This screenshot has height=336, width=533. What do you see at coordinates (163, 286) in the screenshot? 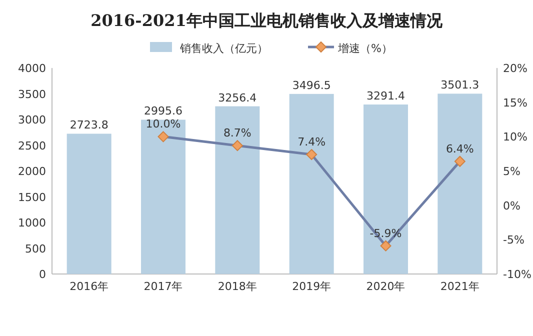
I see `x-tick-label: 2017年` at bounding box center [163, 286].